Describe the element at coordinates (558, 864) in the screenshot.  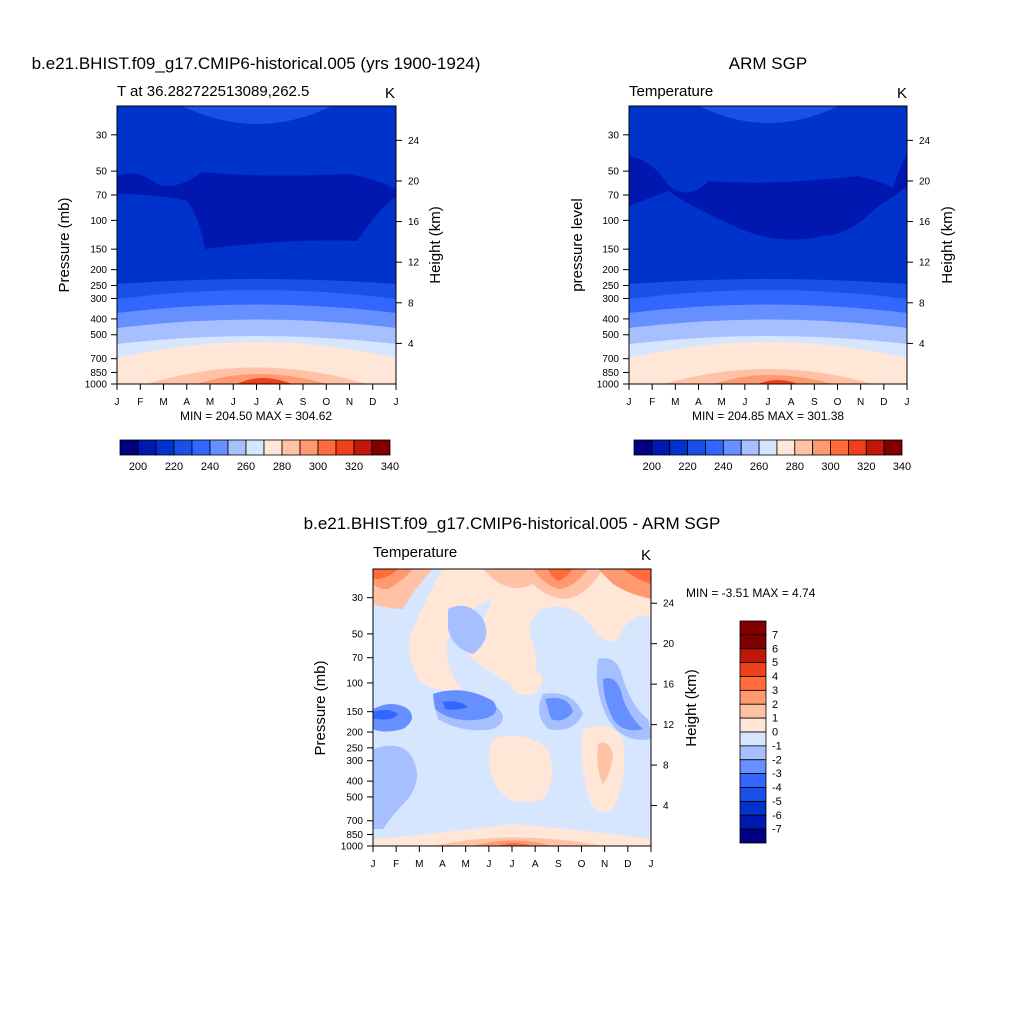
I see `x-tick-label: S` at that location.